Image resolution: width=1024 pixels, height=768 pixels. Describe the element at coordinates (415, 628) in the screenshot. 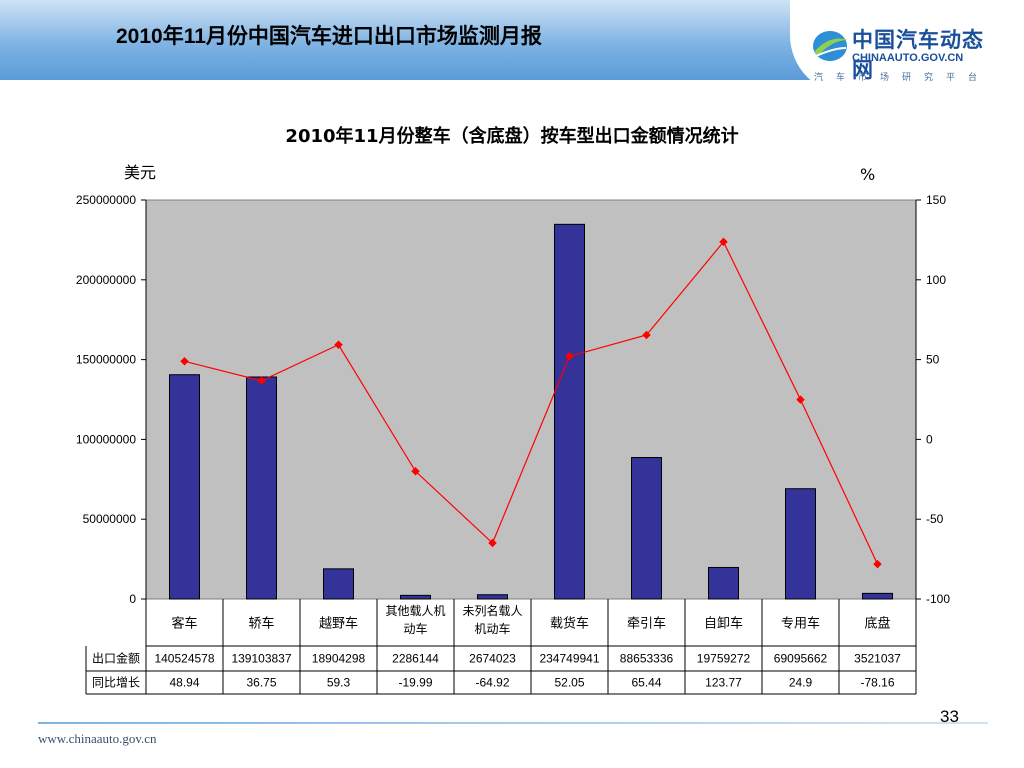

I see `category-label: 动车` at that location.